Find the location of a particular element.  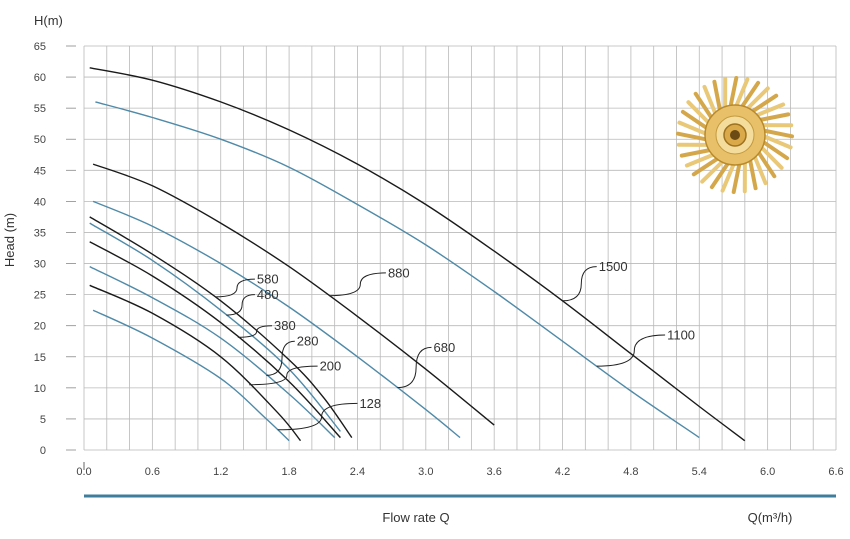

y-axis-title: Head (m) is located at coordinates (9, 240).